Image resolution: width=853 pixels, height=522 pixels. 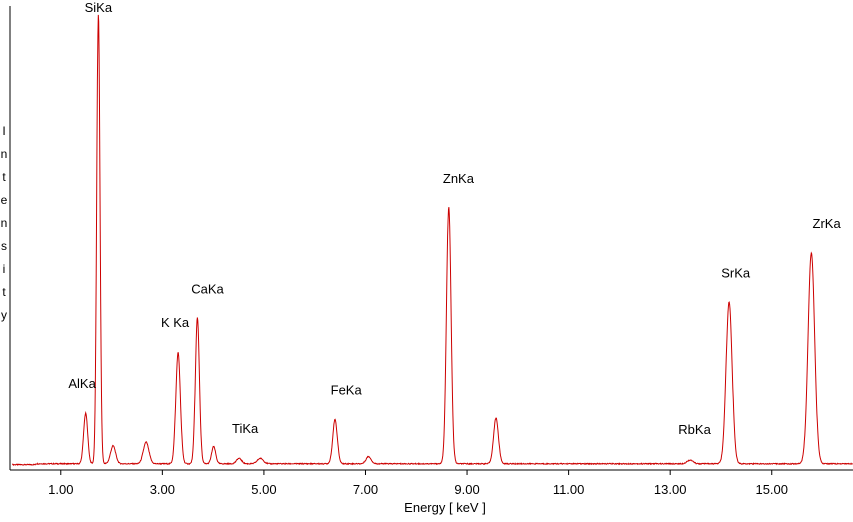 What do you see at coordinates (771, 489) in the screenshot?
I see `x-tick-label: 15.00` at bounding box center [771, 489].